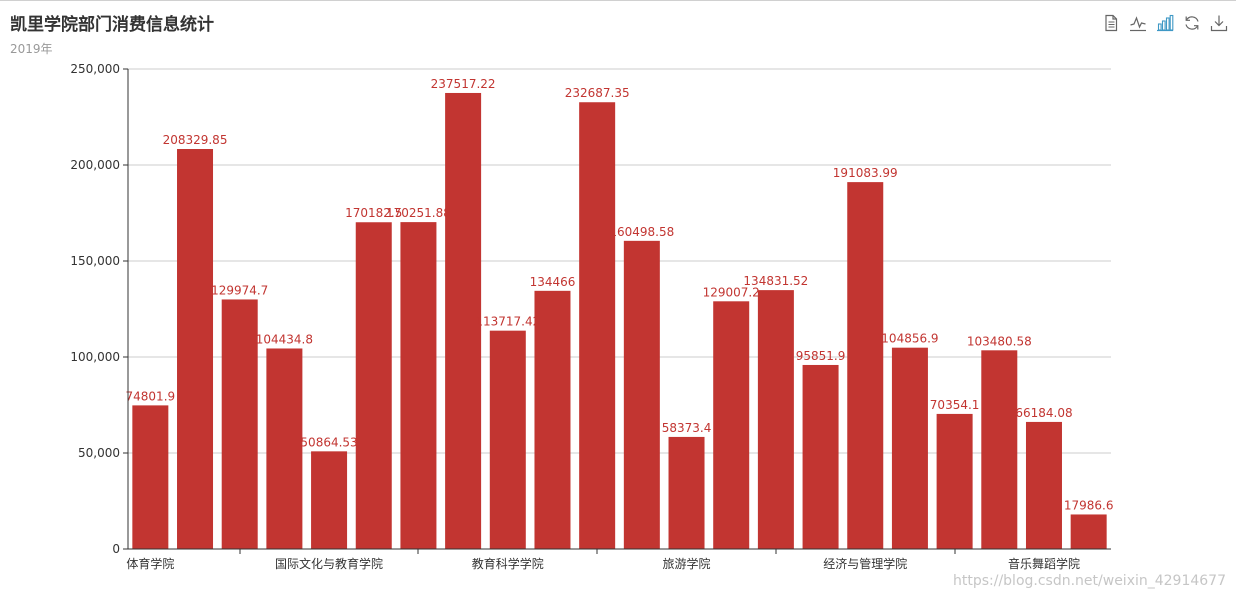  What do you see at coordinates (151, 396) in the screenshot?
I see `value-label: 74801.9` at bounding box center [151, 396].